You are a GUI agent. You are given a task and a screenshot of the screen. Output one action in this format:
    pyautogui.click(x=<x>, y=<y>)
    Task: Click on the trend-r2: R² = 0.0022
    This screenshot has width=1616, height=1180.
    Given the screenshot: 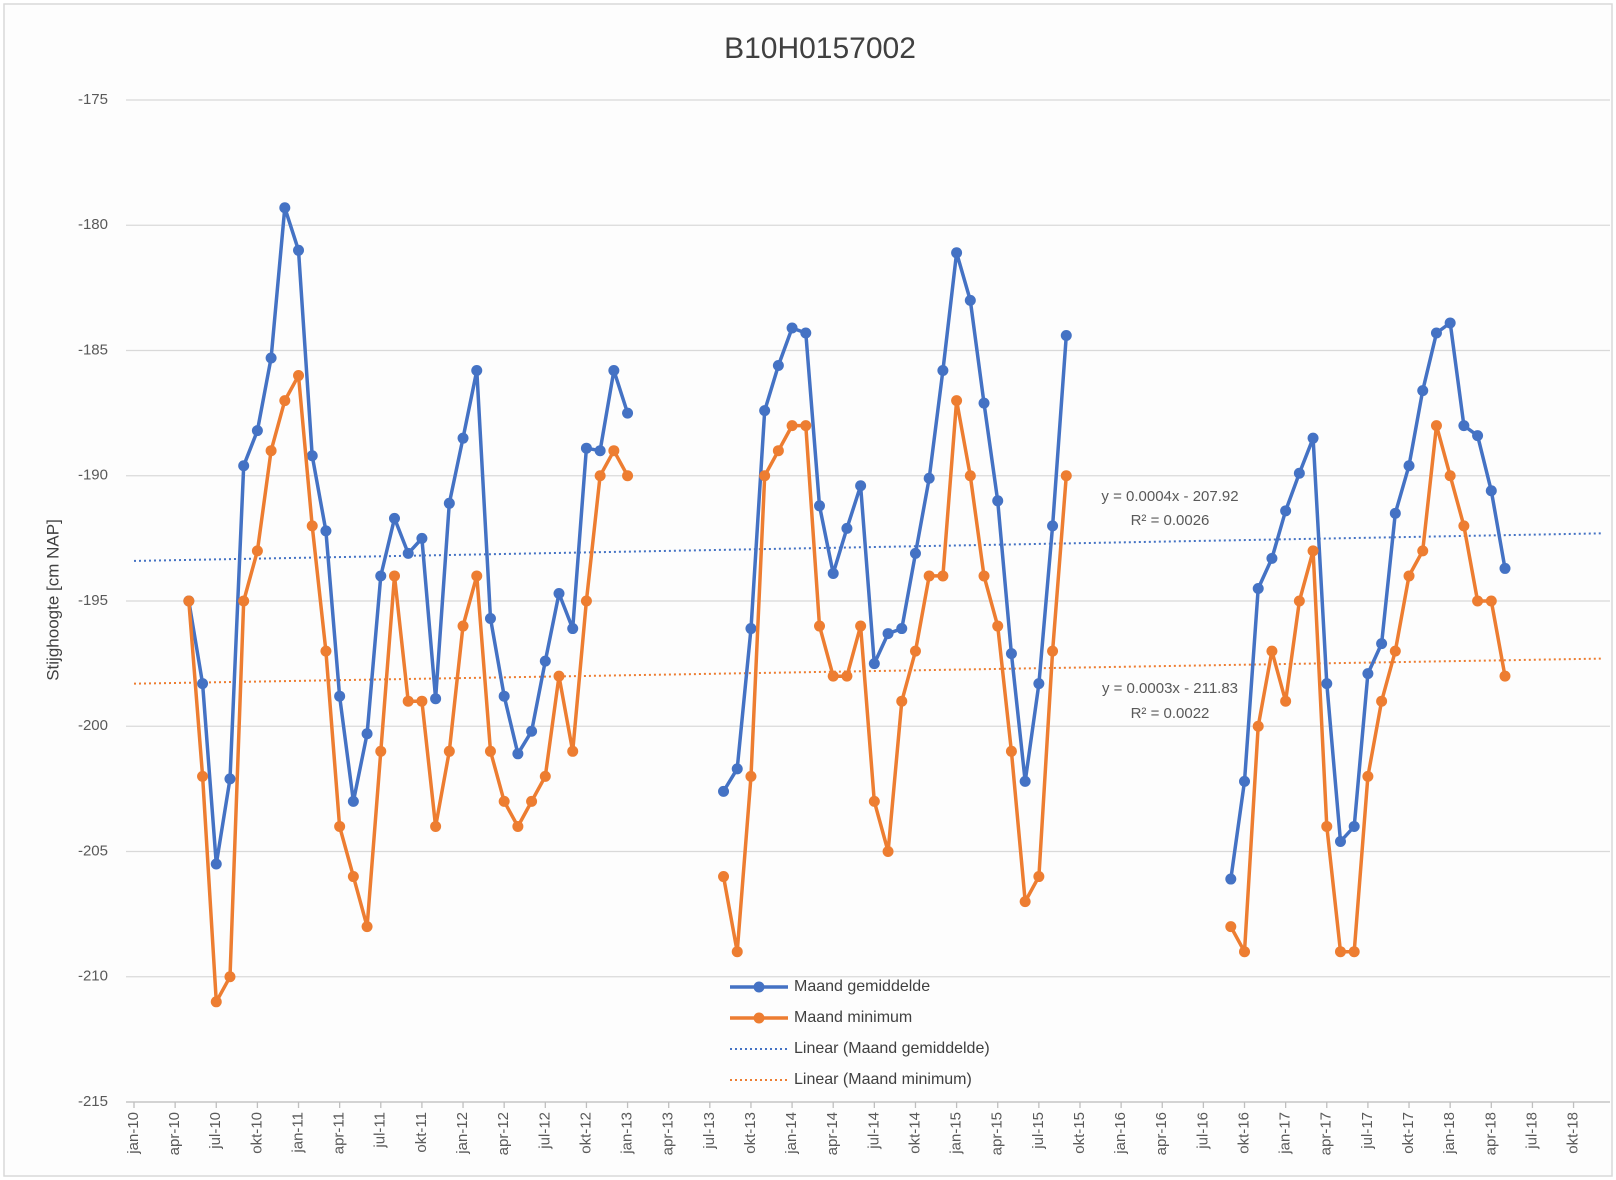 What is the action you would take?
    pyautogui.click(x=1170, y=713)
    